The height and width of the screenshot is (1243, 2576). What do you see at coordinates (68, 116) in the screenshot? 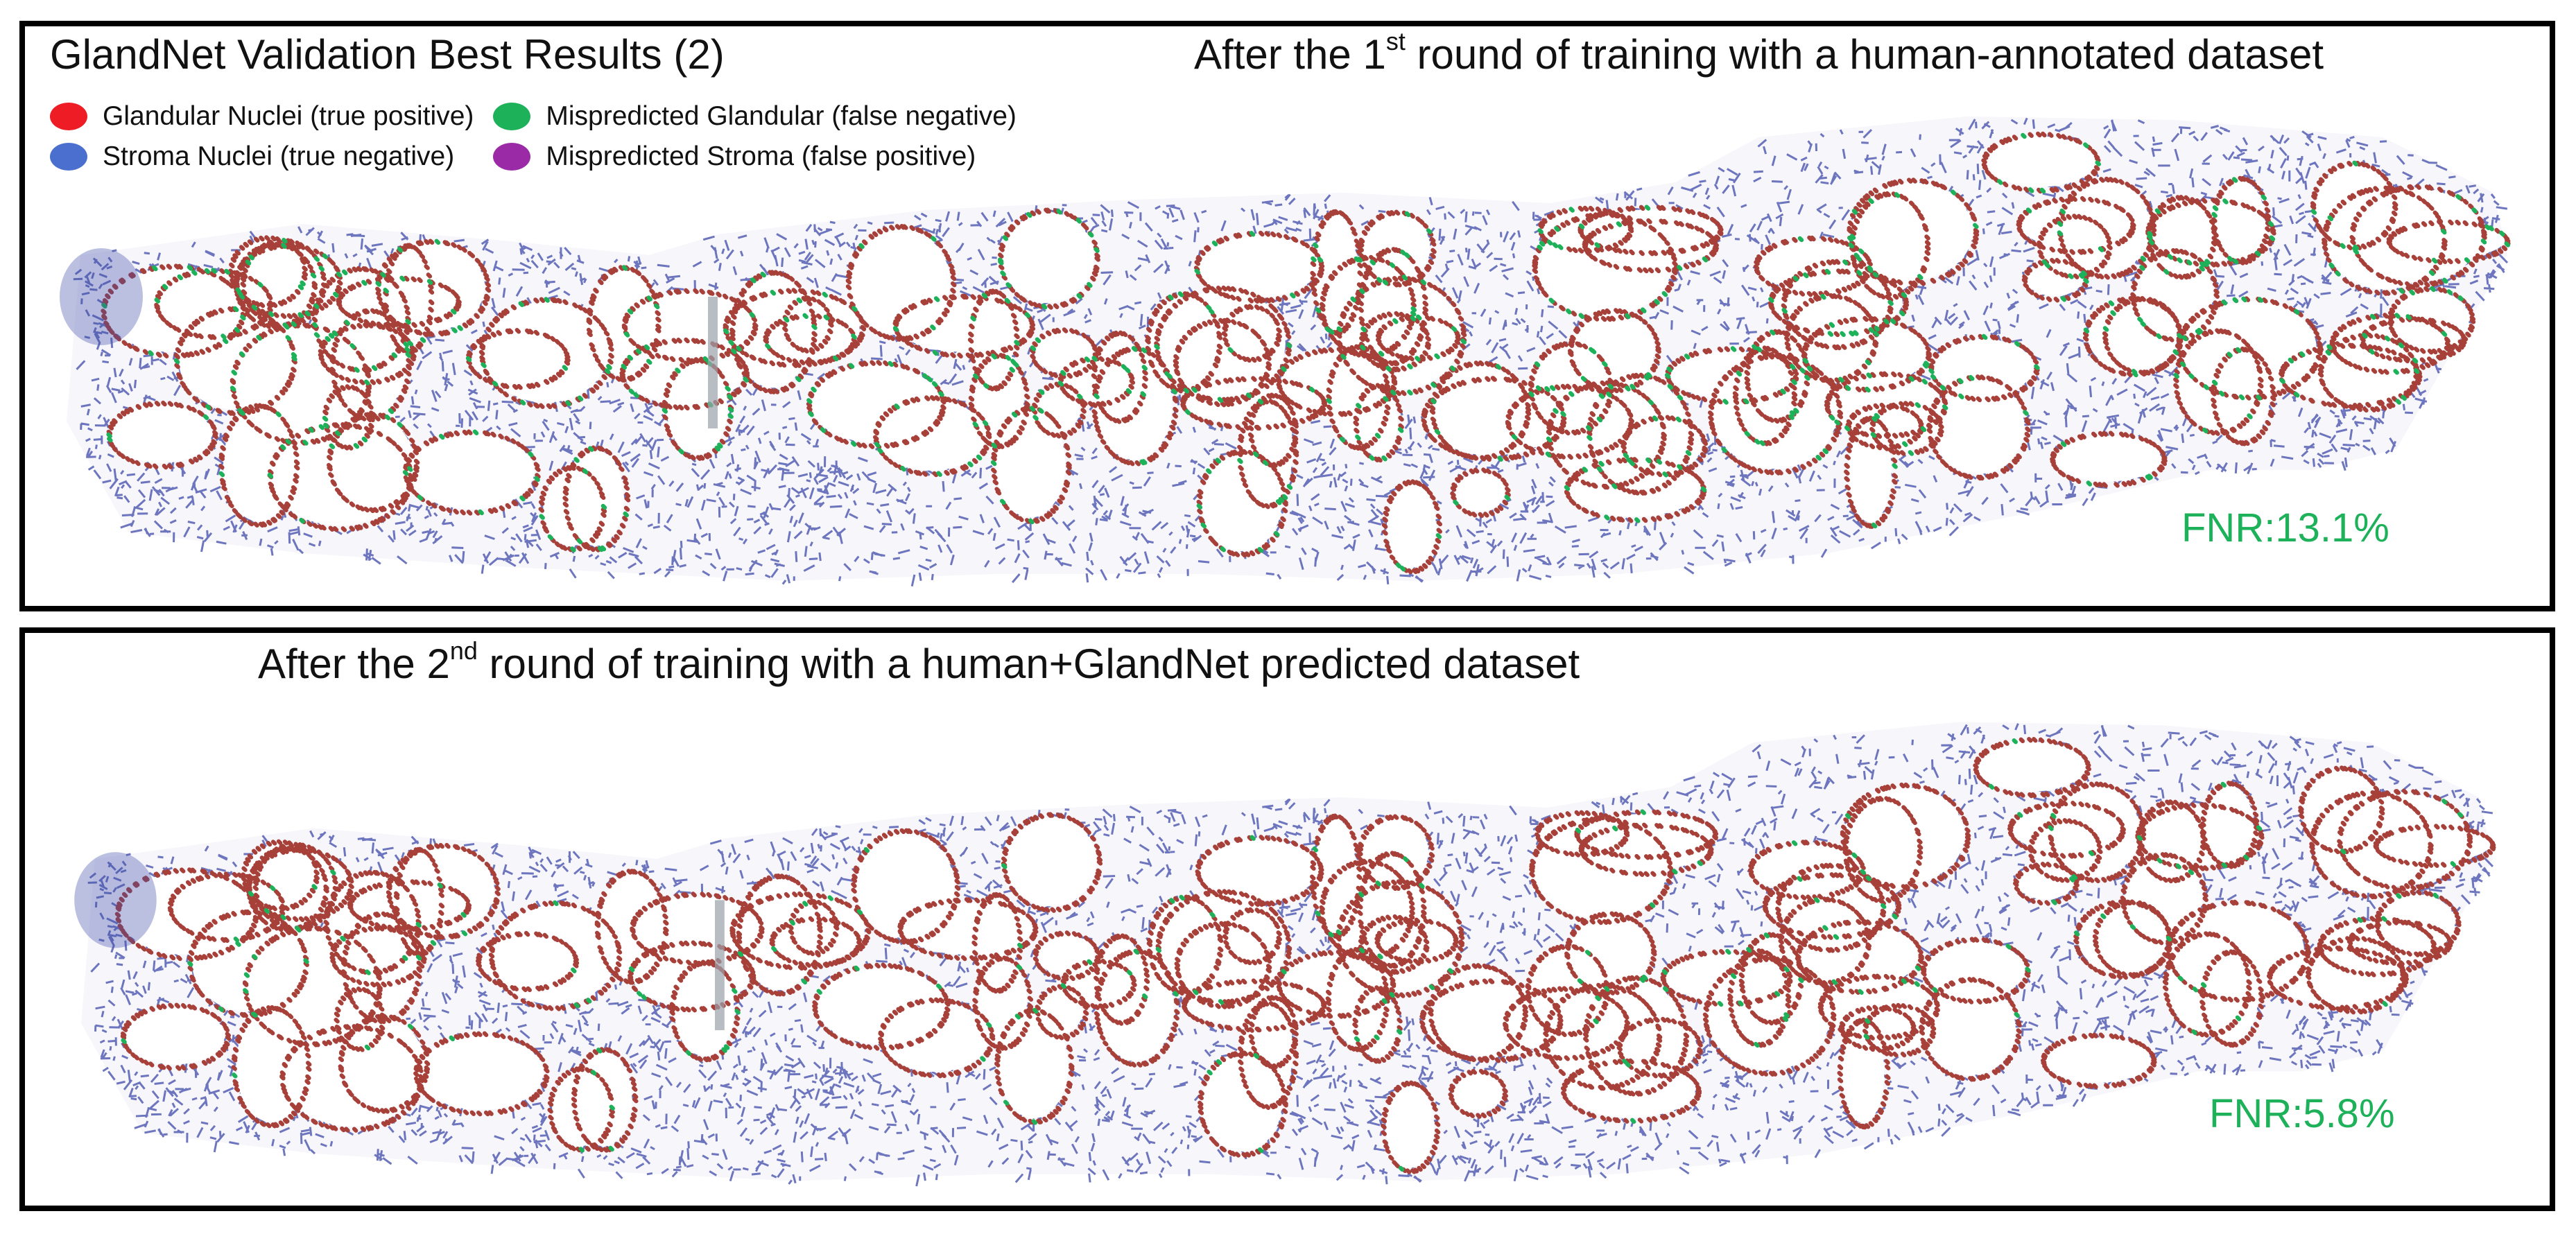
I see `red-ellipse-icon` at bounding box center [68, 116].